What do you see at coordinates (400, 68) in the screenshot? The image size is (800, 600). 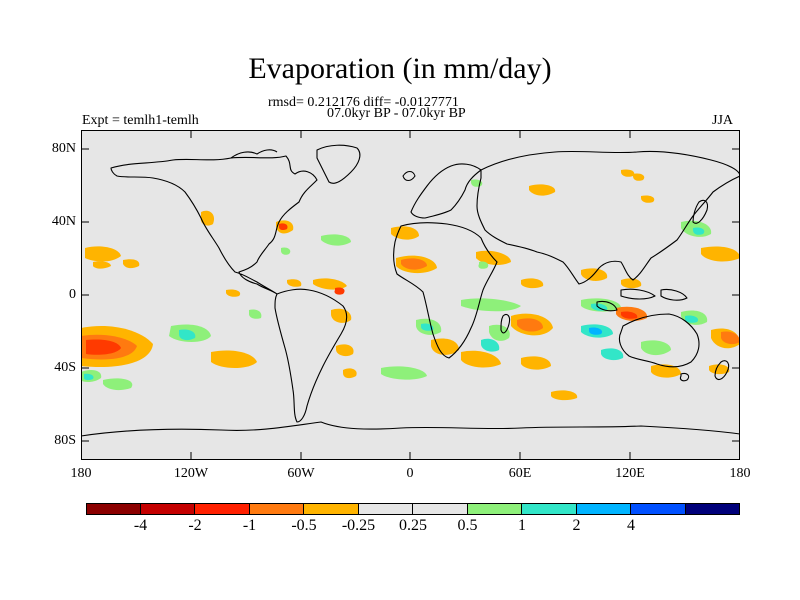 I see `chart-title: Evaporation (in mm/day)` at bounding box center [400, 68].